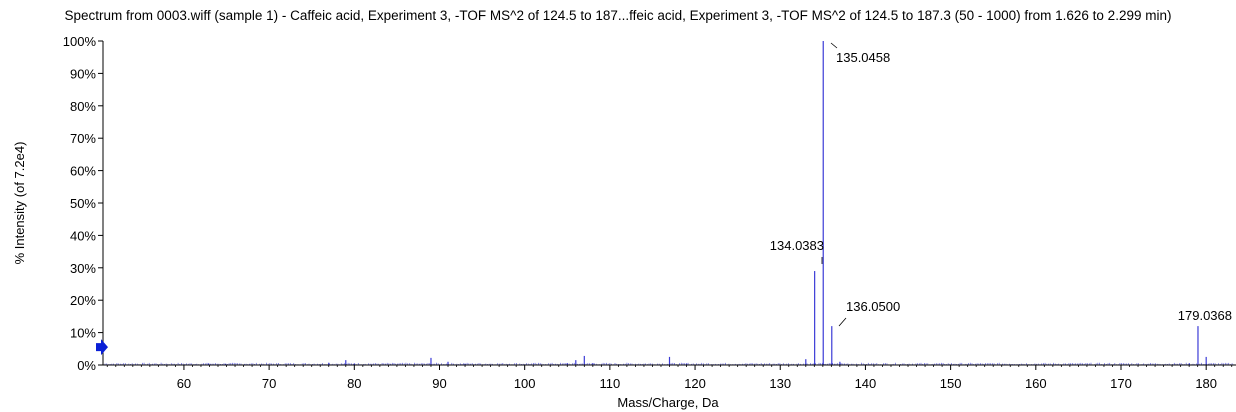 This screenshot has height=412, width=1236. What do you see at coordinates (525, 383) in the screenshot?
I see `x-tick-label: 100` at bounding box center [525, 383].